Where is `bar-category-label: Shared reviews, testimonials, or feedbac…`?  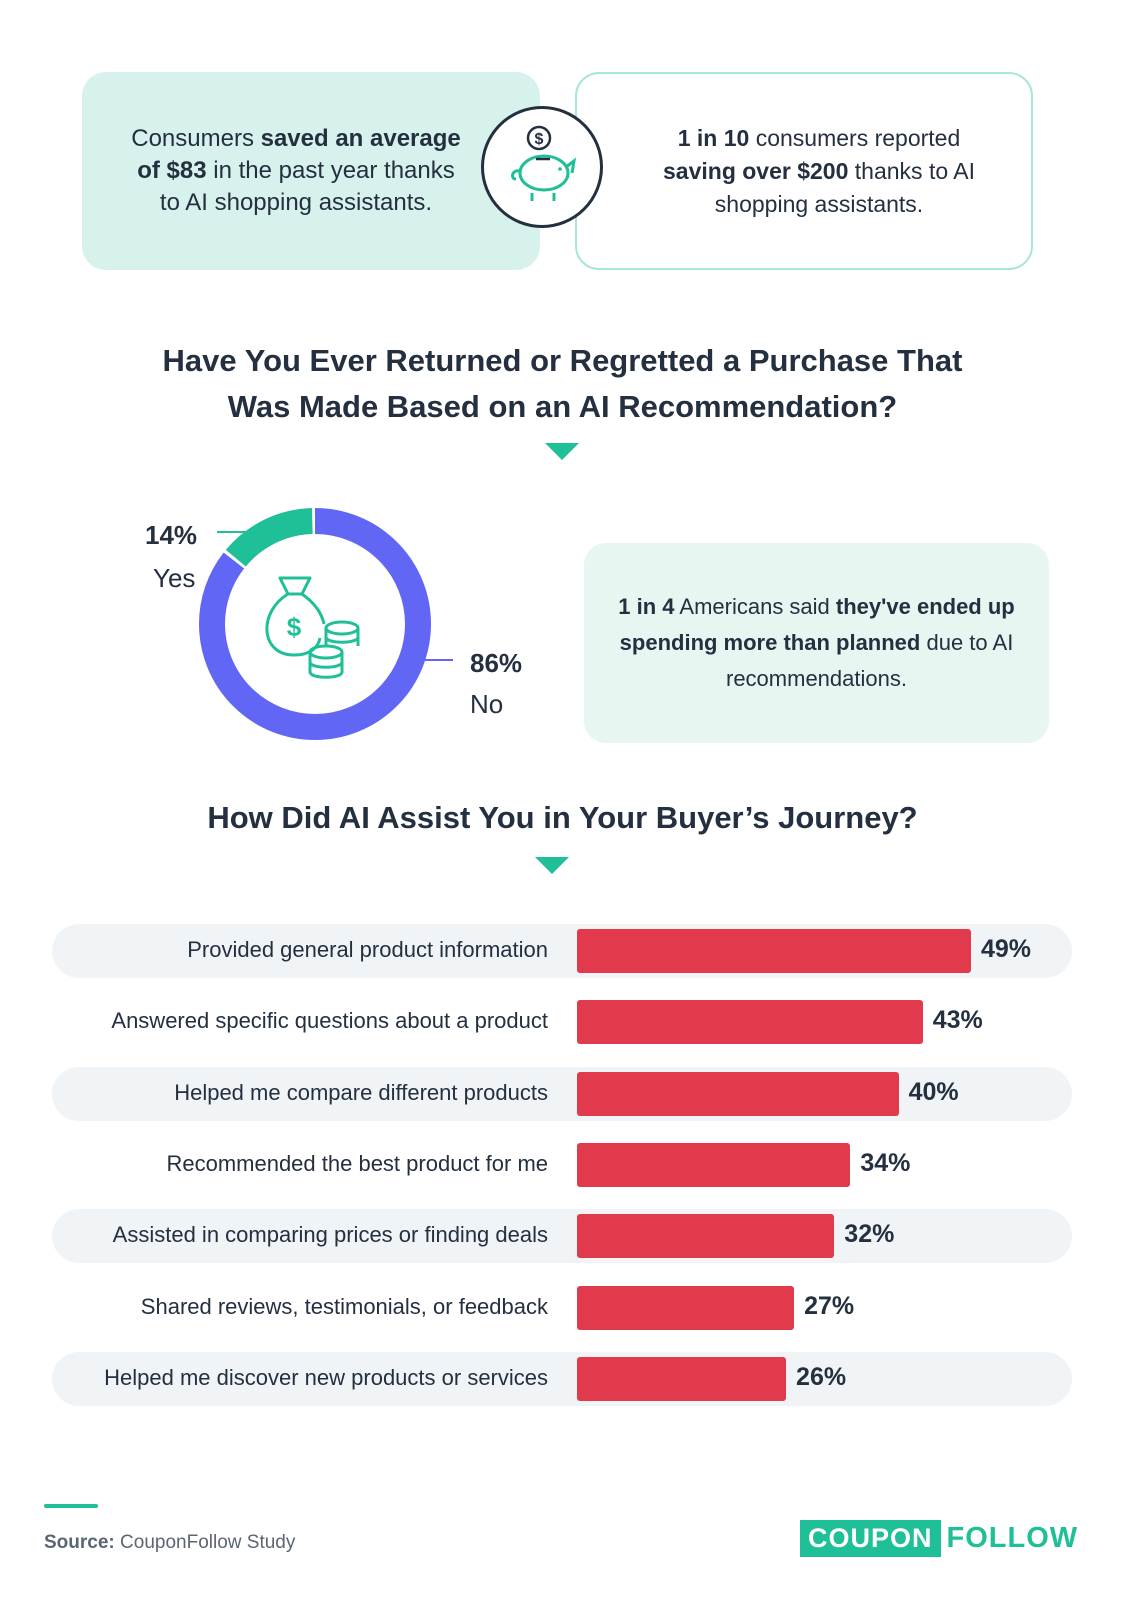 bar-category-label: Shared reviews, testimonials, or feedbac… is located at coordinates (344, 1306).